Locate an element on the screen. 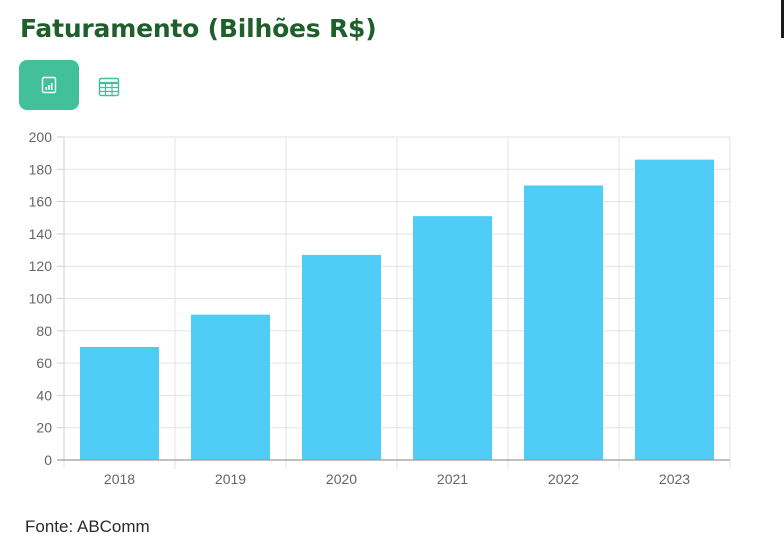  chart-view-button is located at coordinates (49, 85).